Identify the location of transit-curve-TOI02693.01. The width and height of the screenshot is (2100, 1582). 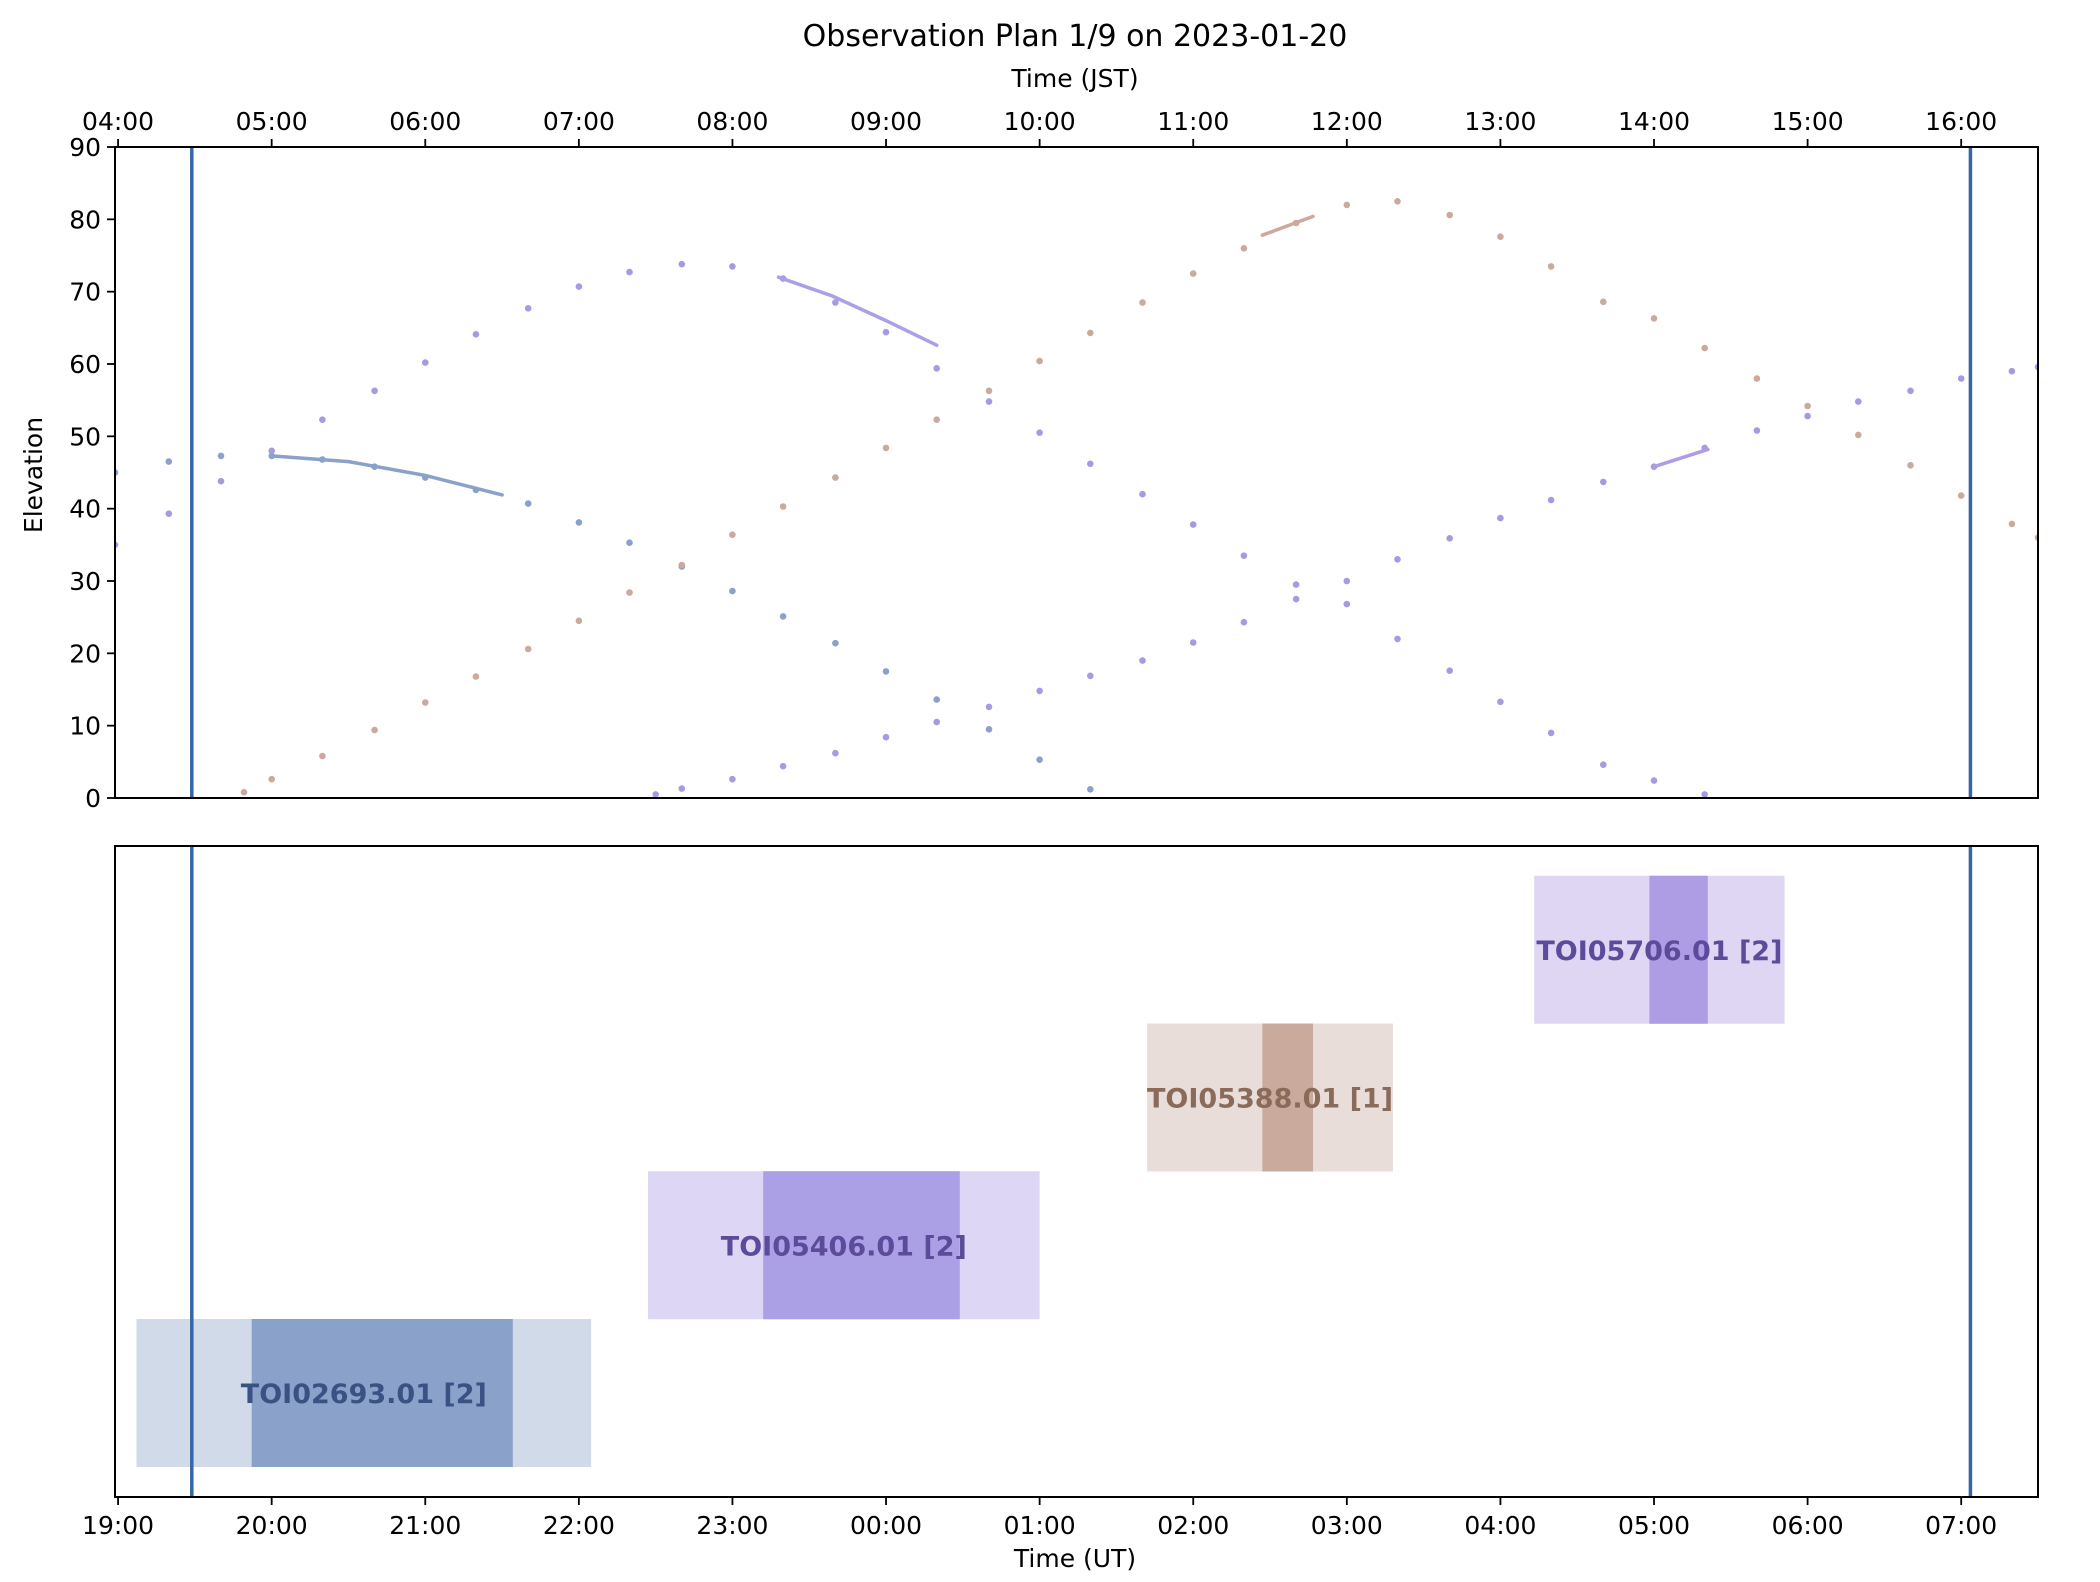
(386, 475).